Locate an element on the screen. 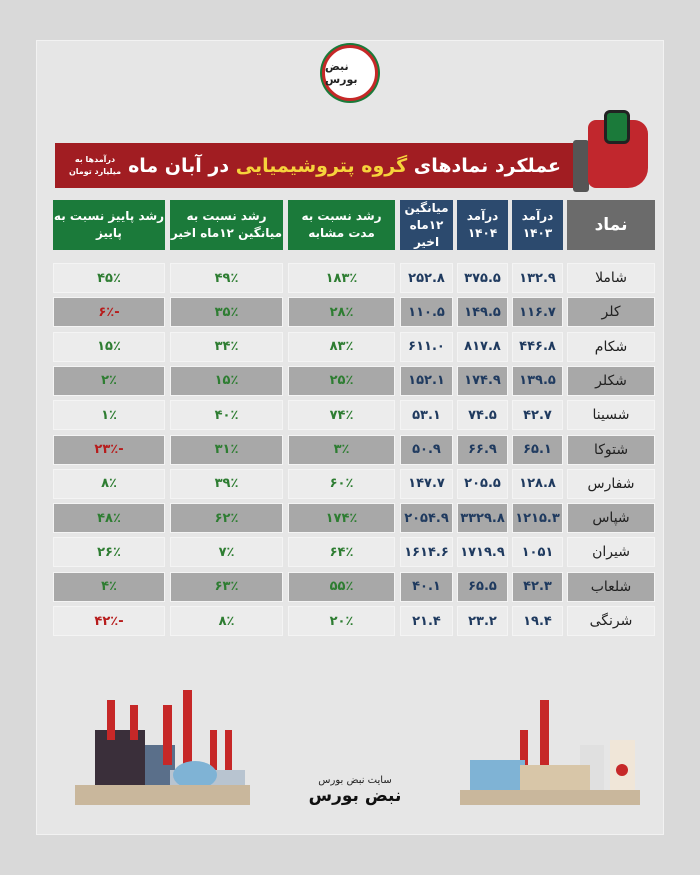 The height and width of the screenshot is (875, 700). value-cell: ۲۰۵.۵ is located at coordinates (482, 483).